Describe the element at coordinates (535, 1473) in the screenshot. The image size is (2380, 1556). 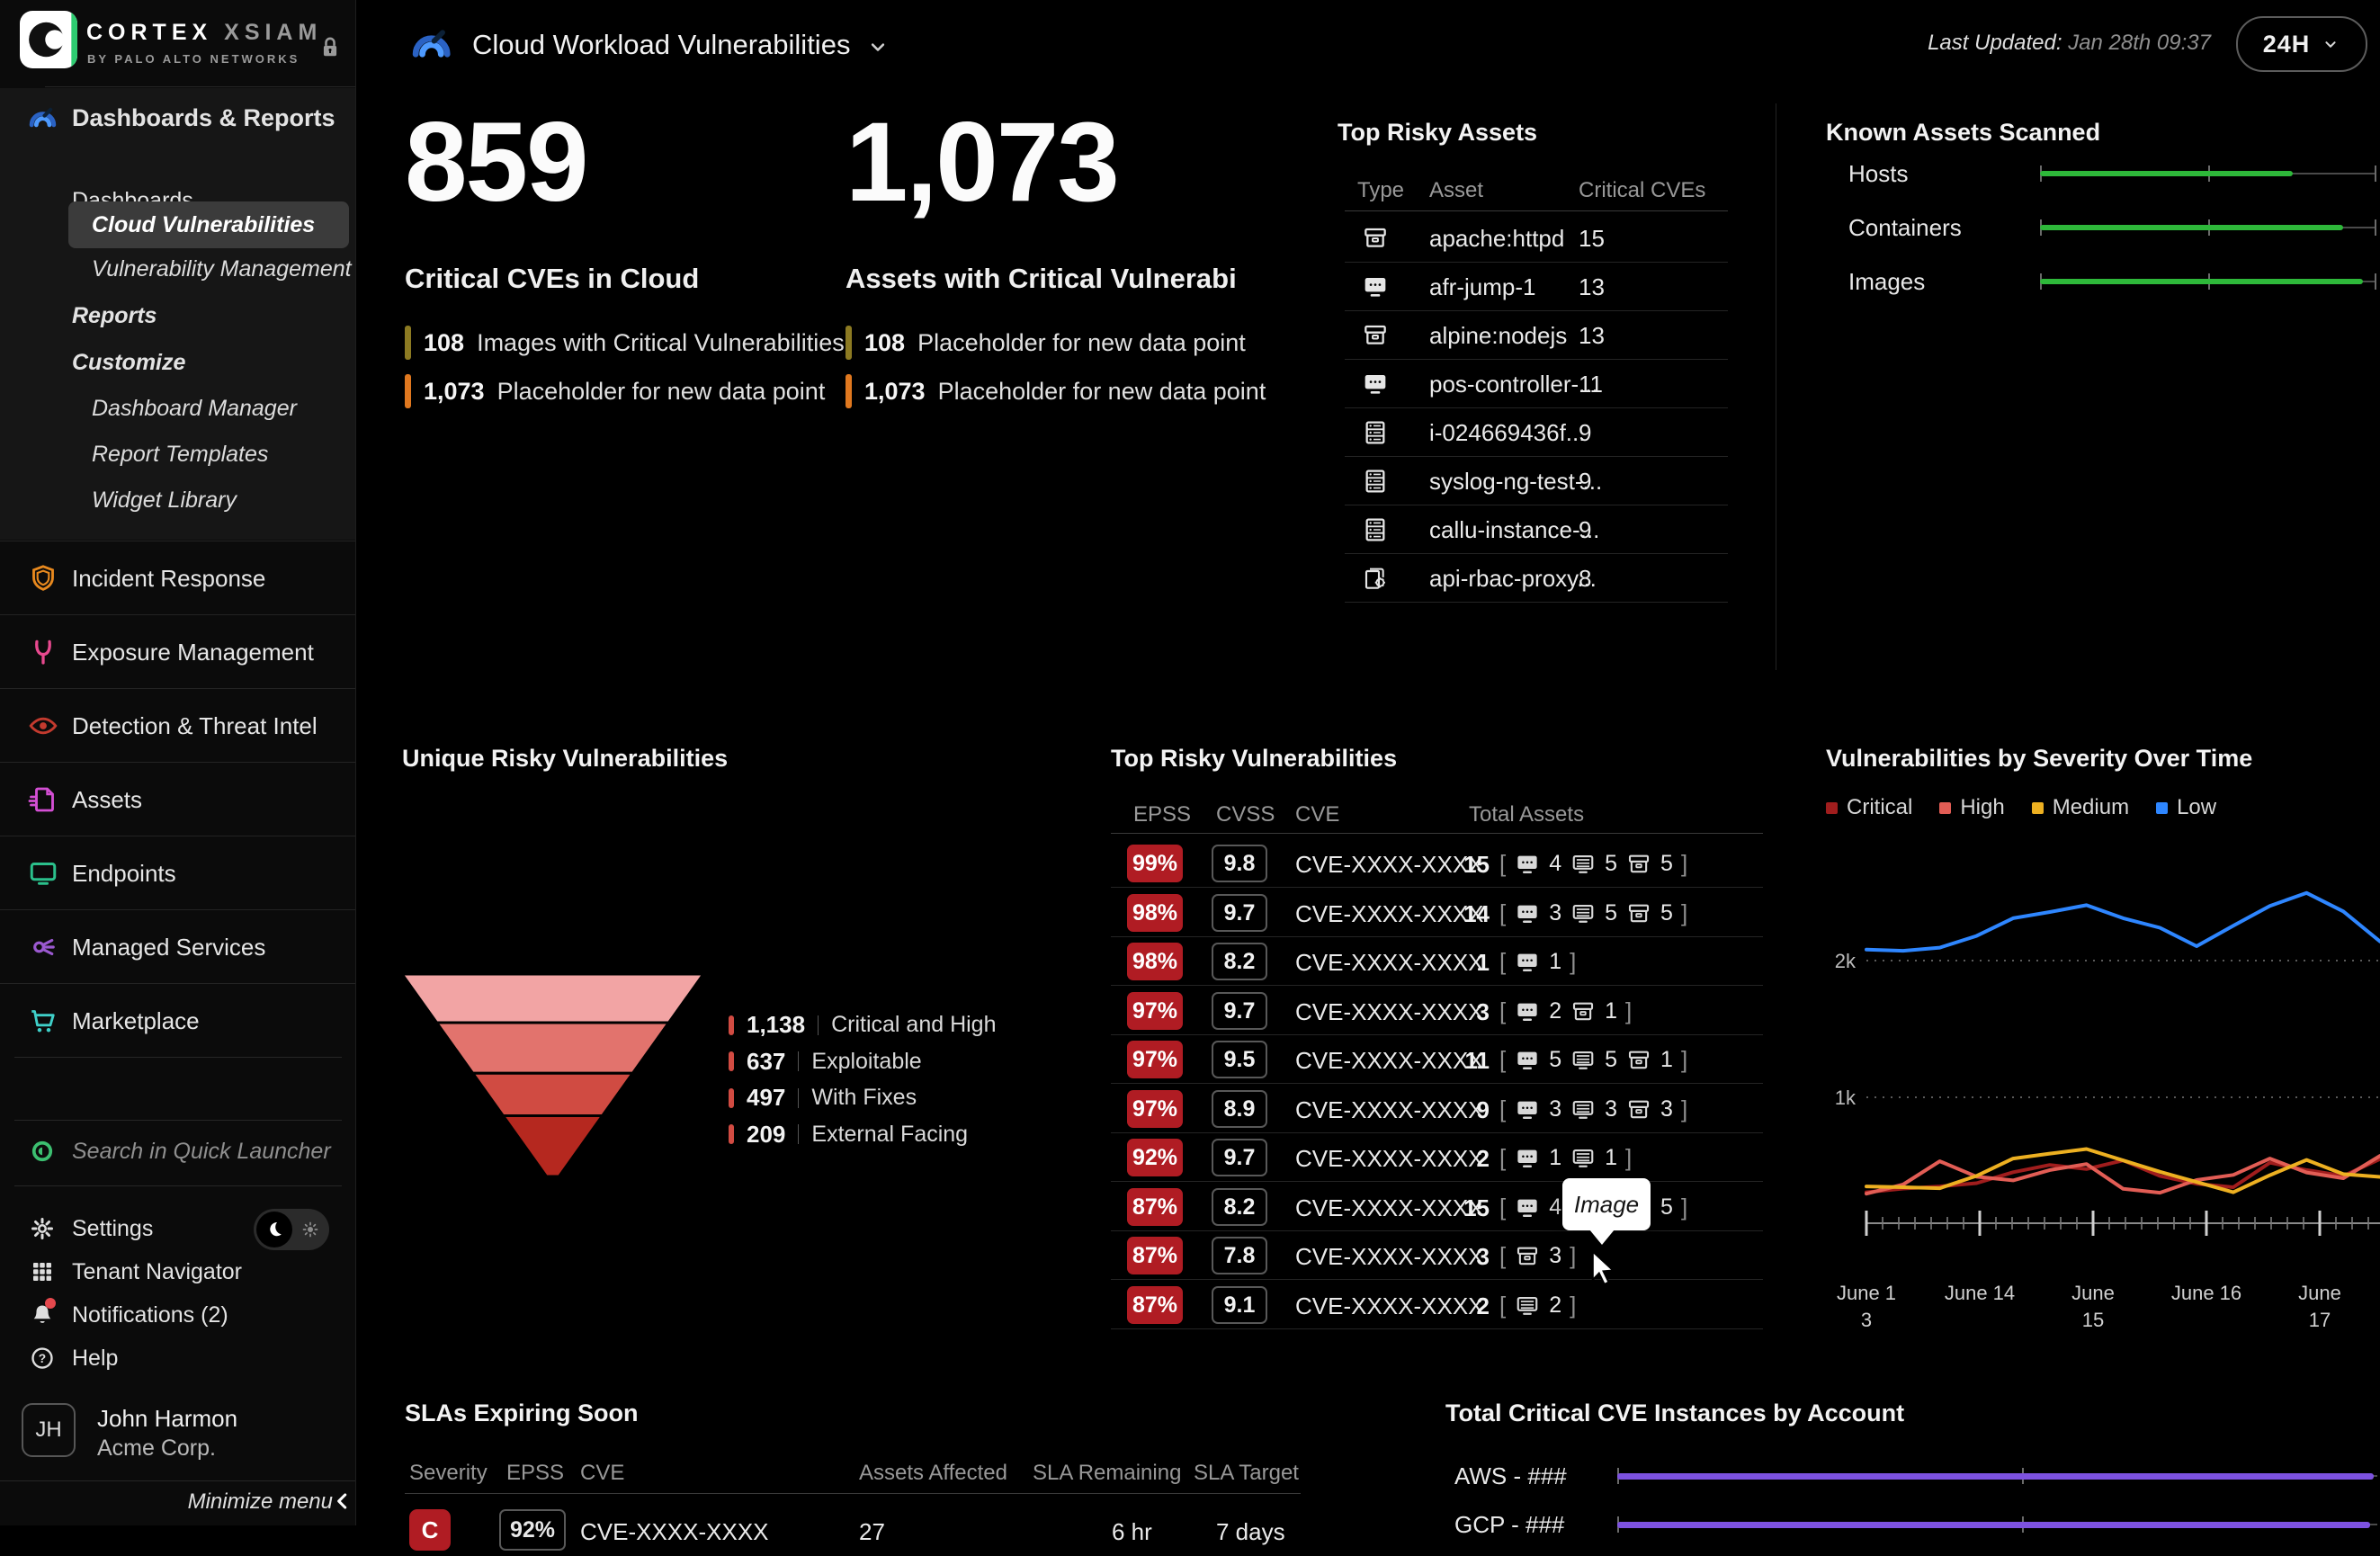
I see `column-header-epss: EPSS` at that location.